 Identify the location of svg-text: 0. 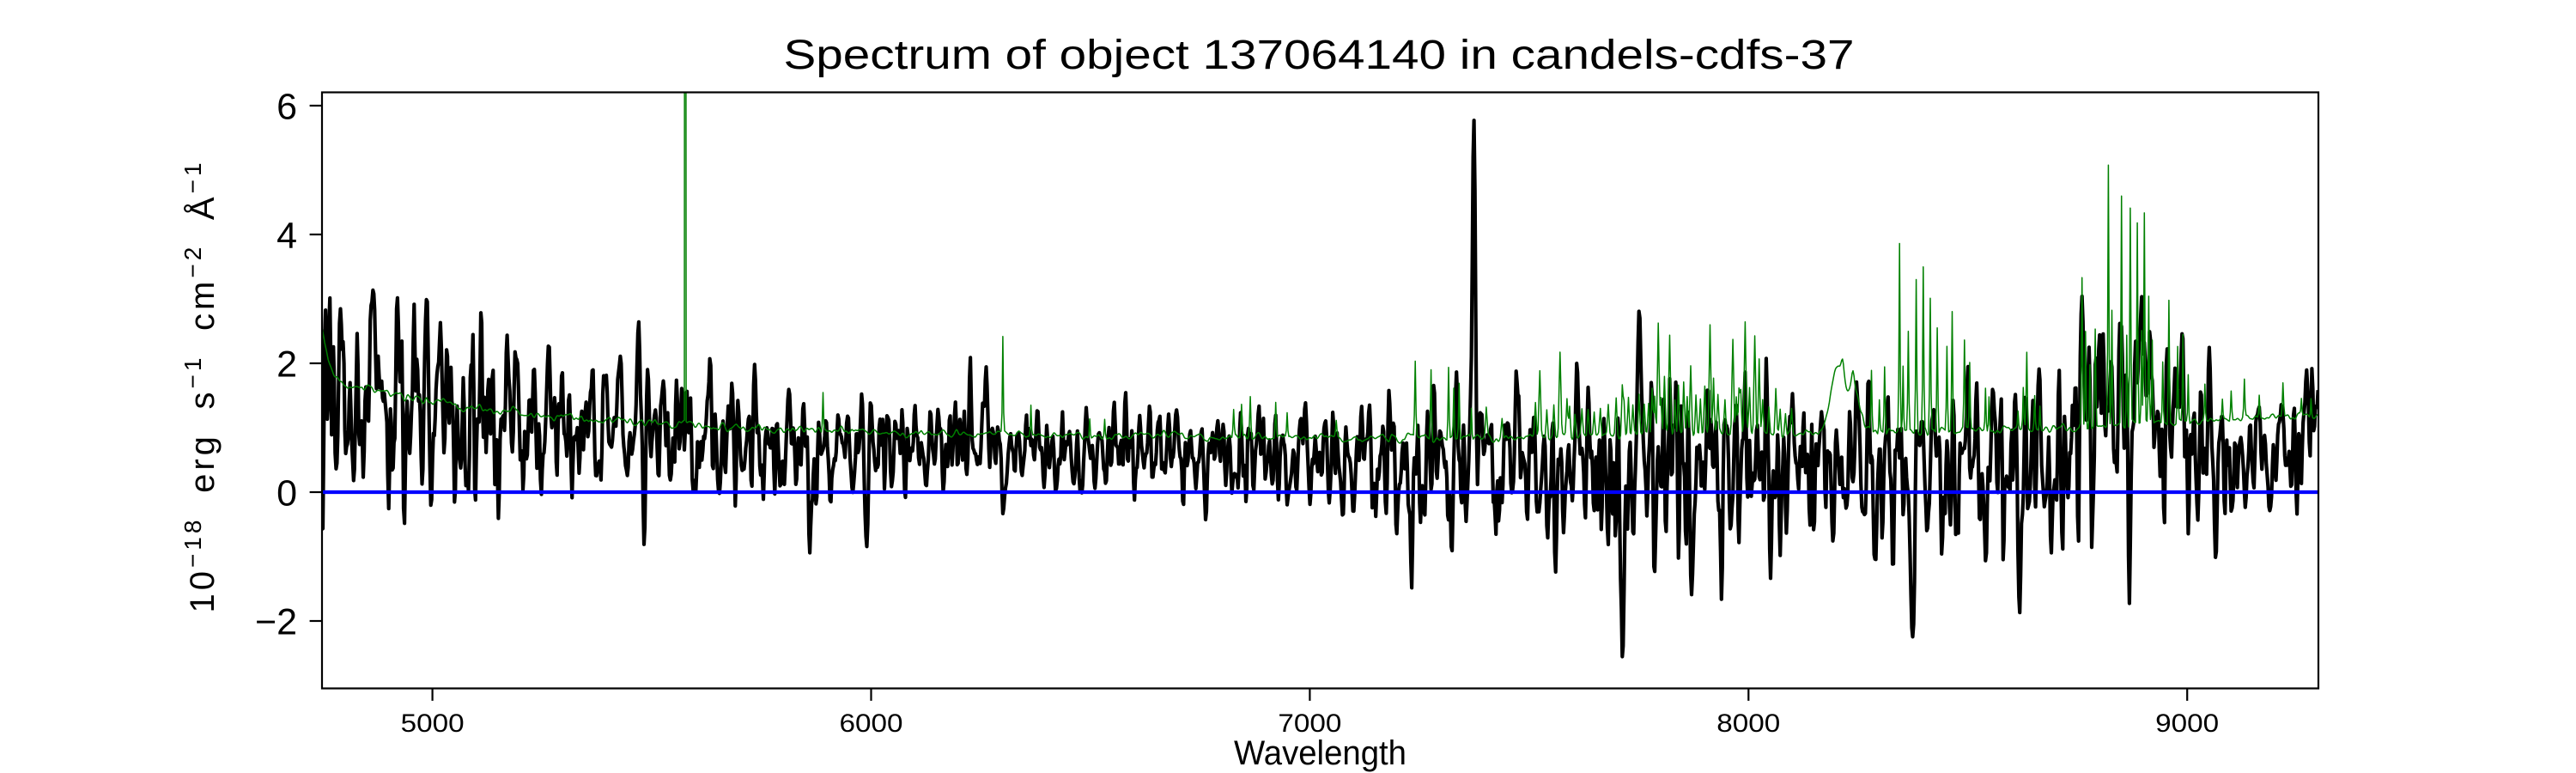
(286, 493).